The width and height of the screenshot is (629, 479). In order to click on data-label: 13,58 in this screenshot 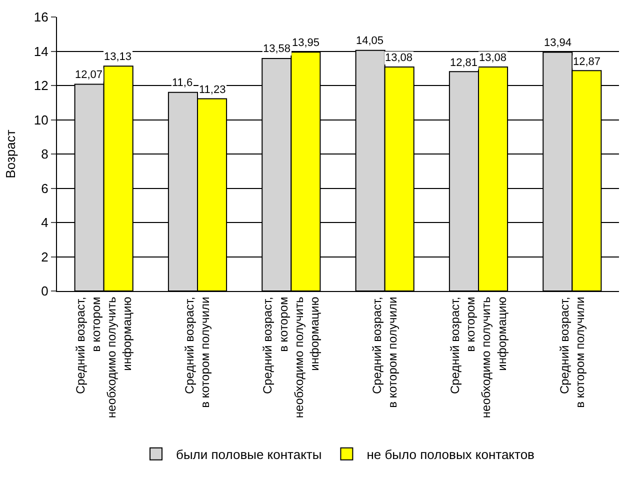, I will do `click(277, 49)`.